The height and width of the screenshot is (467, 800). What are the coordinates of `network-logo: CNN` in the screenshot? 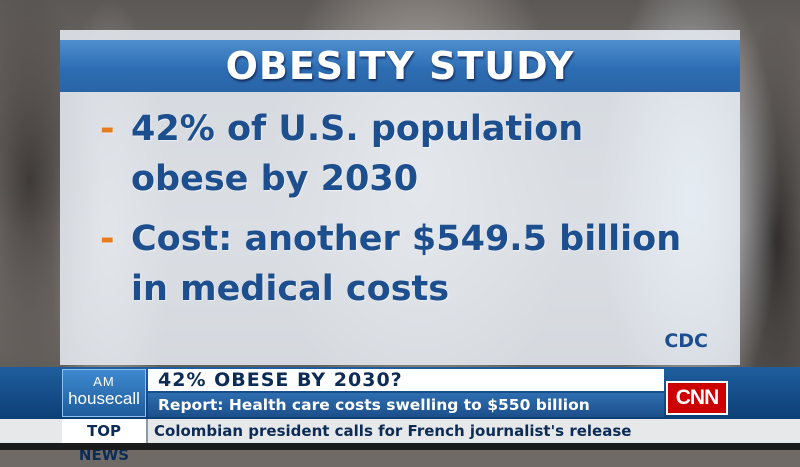 It's located at (697, 398).